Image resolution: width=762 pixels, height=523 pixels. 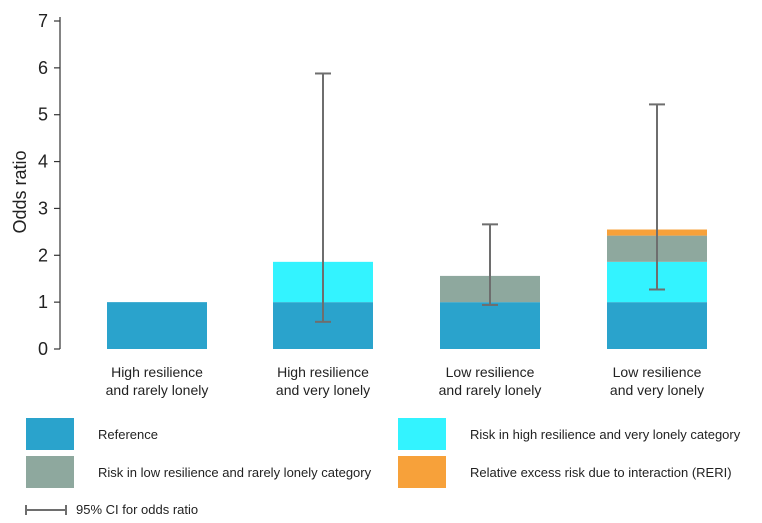 What do you see at coordinates (43, 162) in the screenshot?
I see `y-tick-label: 4` at bounding box center [43, 162].